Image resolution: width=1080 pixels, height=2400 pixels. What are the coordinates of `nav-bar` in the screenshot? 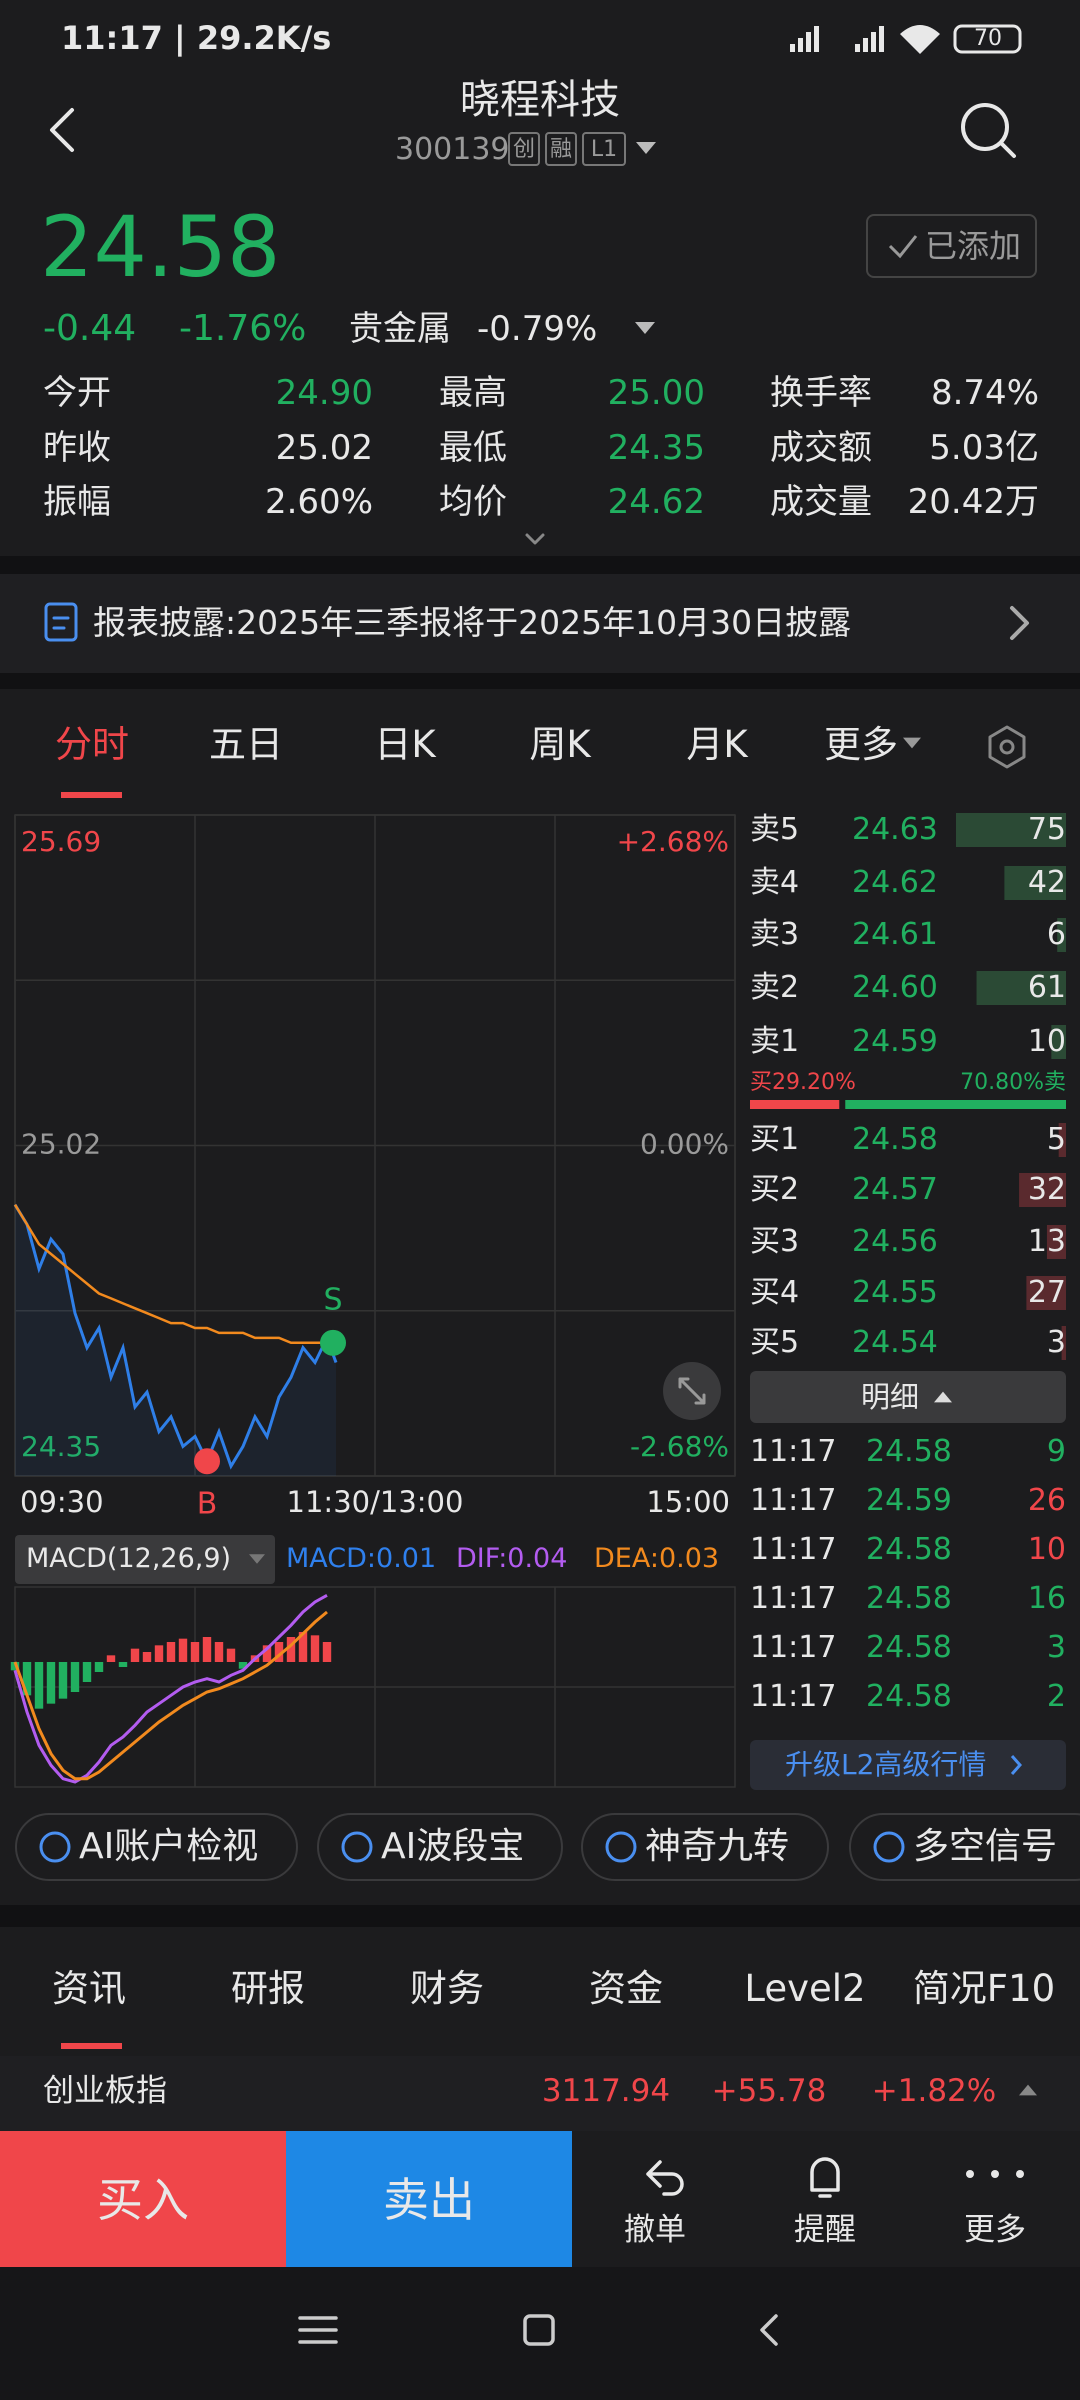 It's located at (540, 2333).